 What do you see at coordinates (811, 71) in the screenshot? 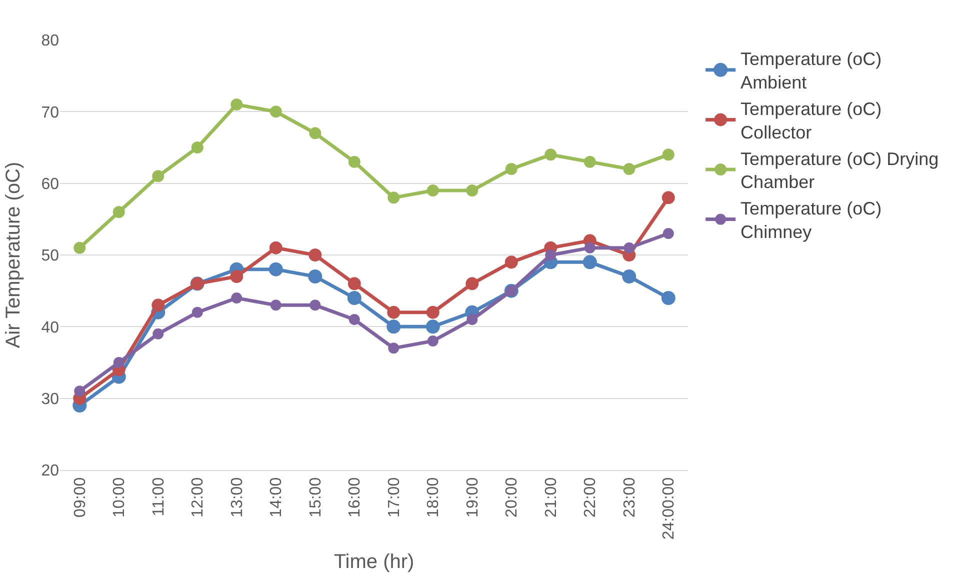
I see `legend-label: Temperature (oC) Ambient` at bounding box center [811, 71].